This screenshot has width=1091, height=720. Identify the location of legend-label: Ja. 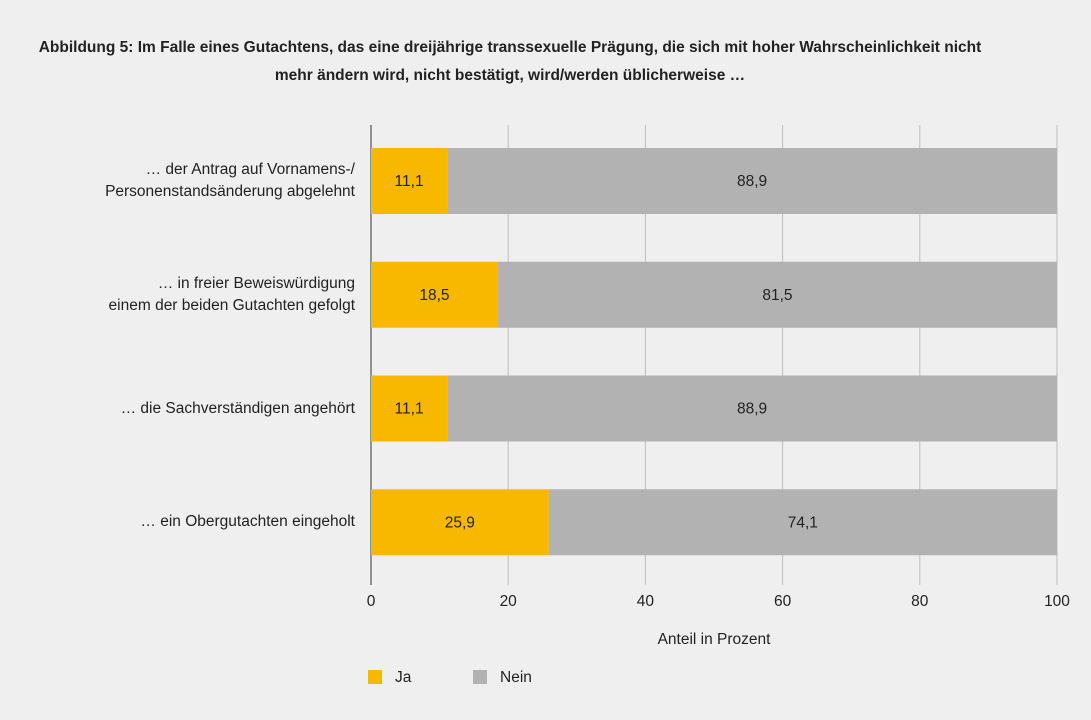
(403, 677).